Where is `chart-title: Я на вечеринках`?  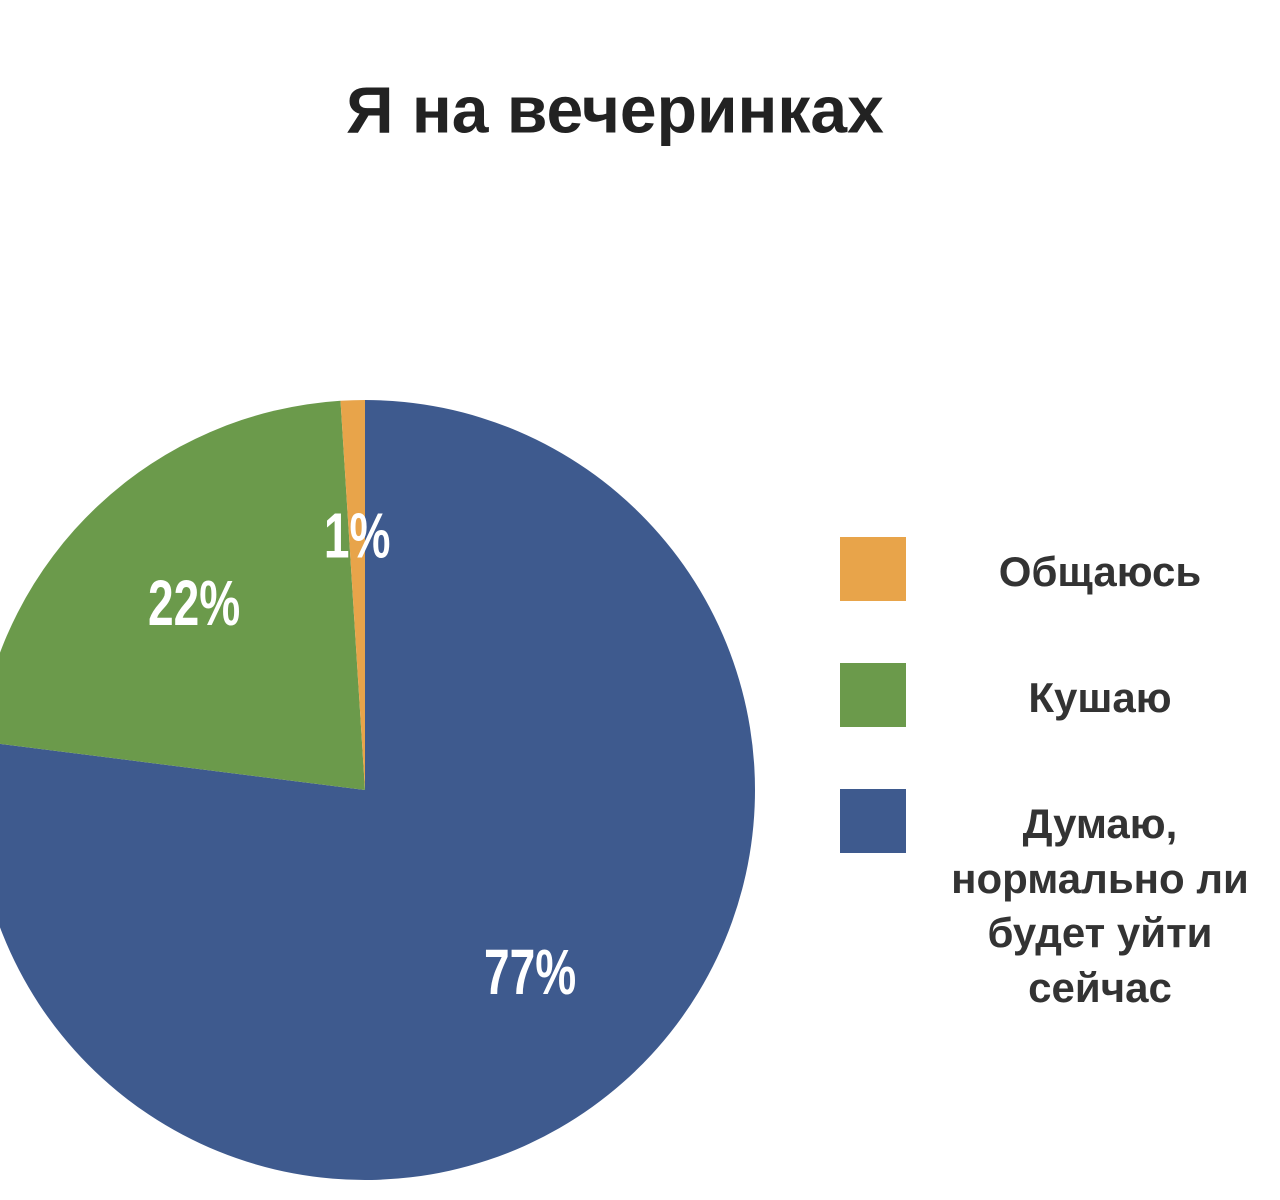 chart-title: Я на вечеринках is located at coordinates (615, 109).